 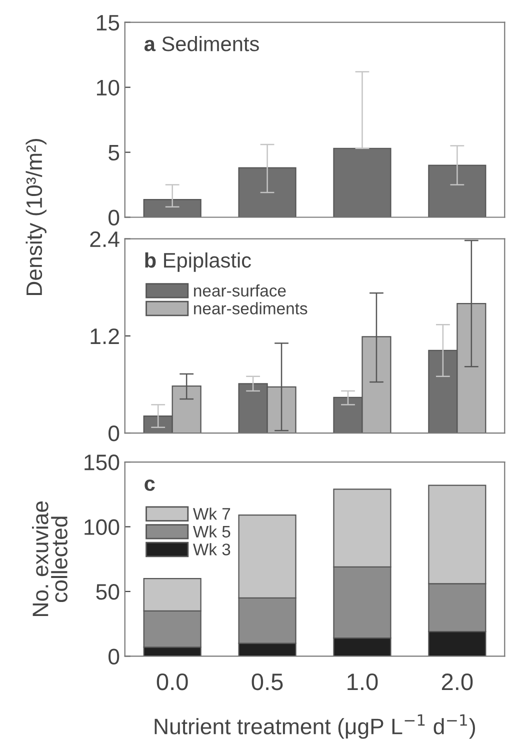 What do you see at coordinates (108, 88) in the screenshot?
I see `y-tick-label: 10` at bounding box center [108, 88].